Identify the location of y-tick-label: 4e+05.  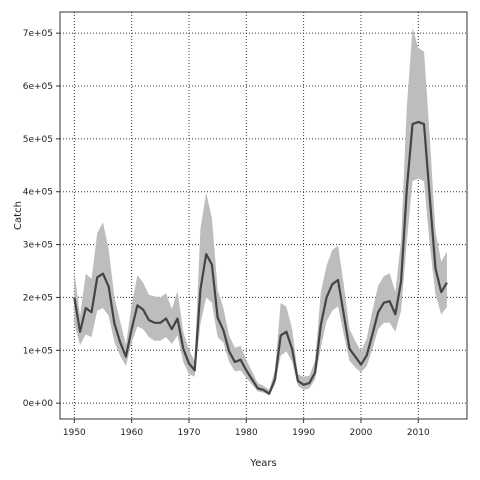
(38, 193).